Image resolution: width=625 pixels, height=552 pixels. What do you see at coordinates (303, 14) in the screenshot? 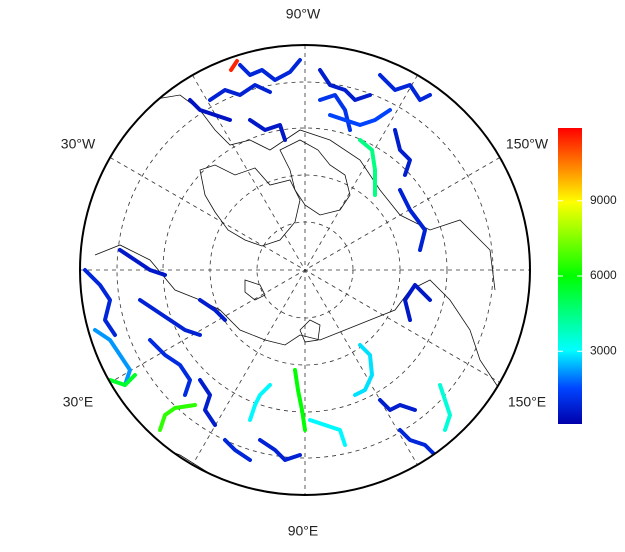
I see `longitude-label: 90°W` at bounding box center [303, 14].